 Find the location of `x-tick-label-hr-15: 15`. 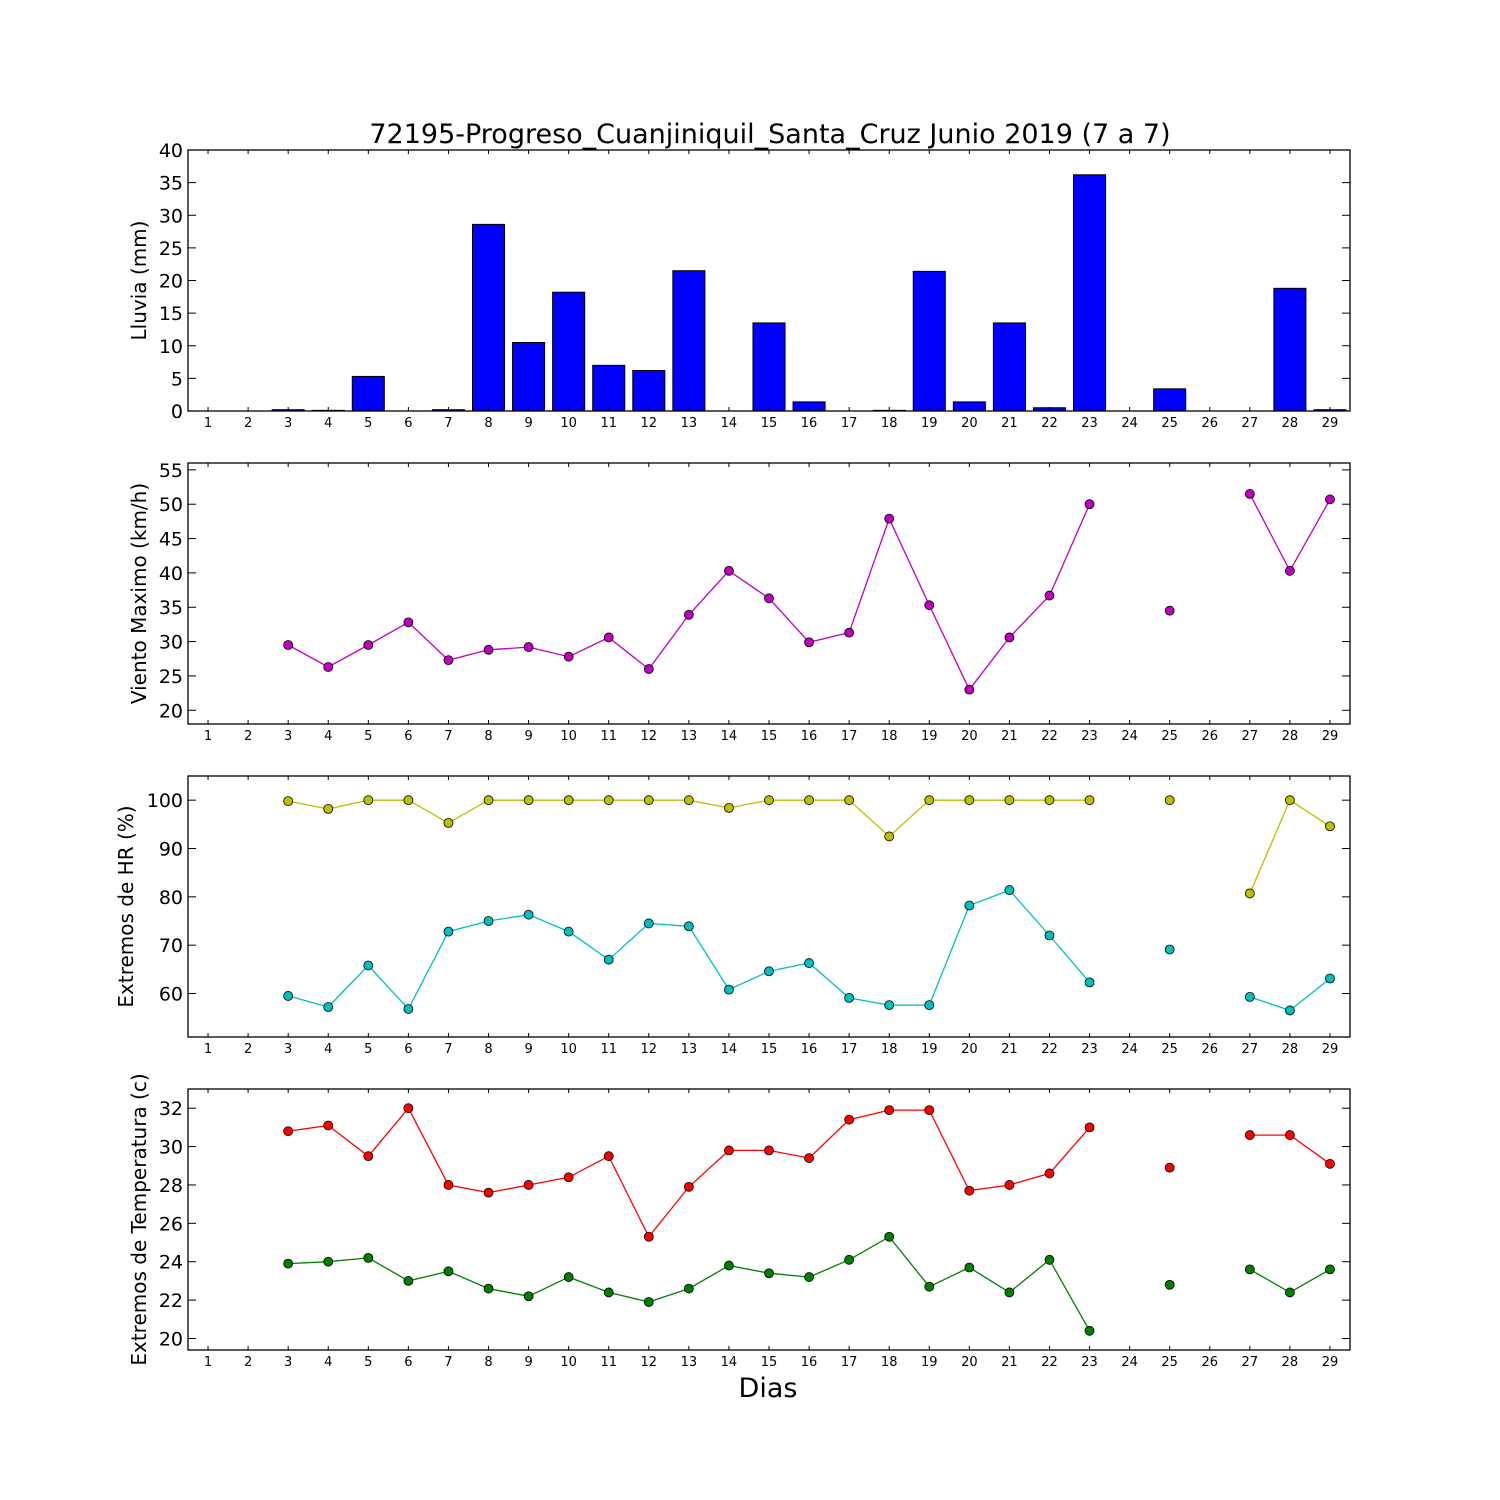

x-tick-label-hr-15: 15 is located at coordinates (769, 1049).